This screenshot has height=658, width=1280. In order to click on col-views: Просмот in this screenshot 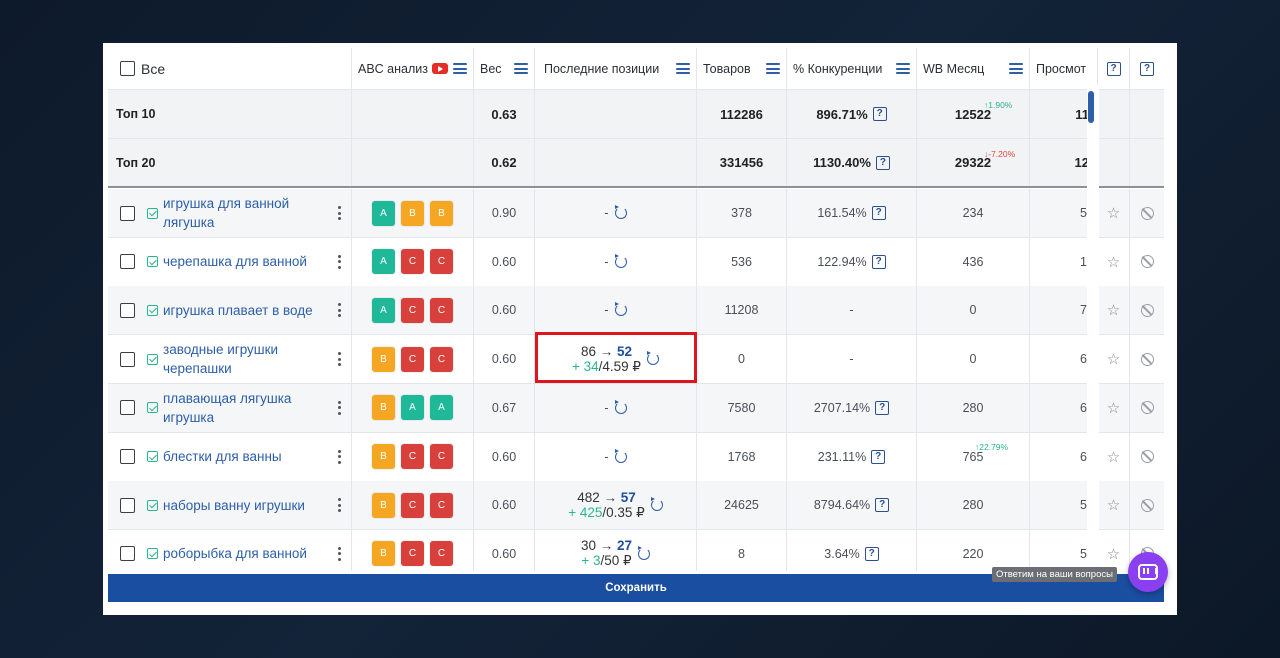, I will do `click(1064, 68)`.